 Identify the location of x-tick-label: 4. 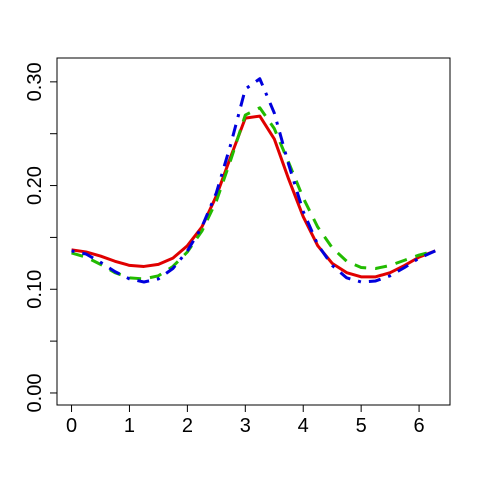
(303, 426).